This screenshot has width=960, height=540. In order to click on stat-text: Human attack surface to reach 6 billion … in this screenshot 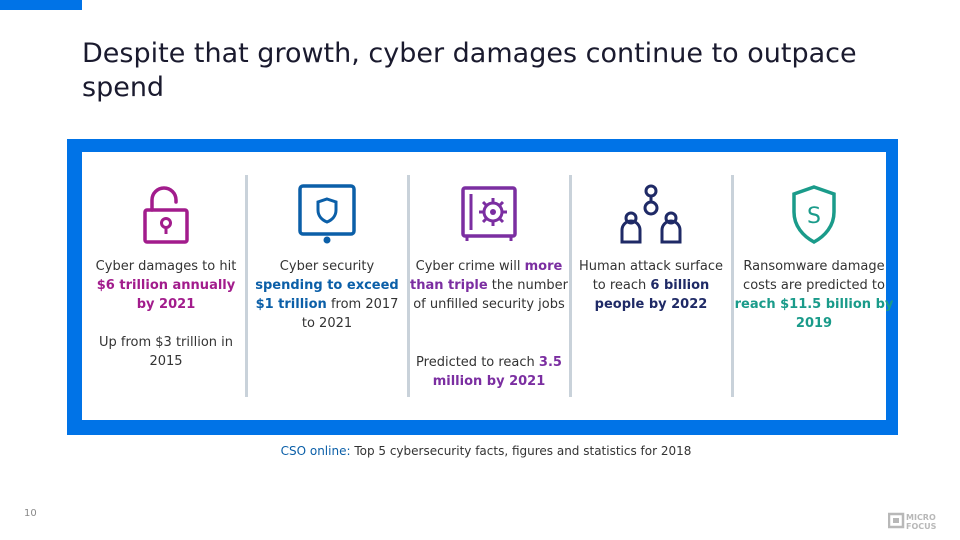, I will do `click(651, 285)`.